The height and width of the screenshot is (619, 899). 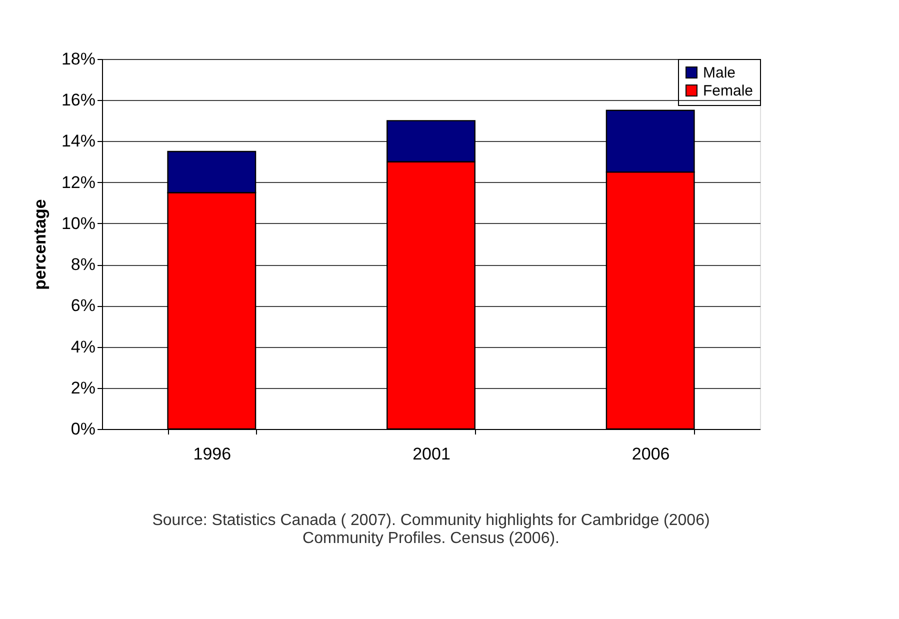 I want to click on text: Community Profiles. Census (2006)., so click(x=431, y=538).